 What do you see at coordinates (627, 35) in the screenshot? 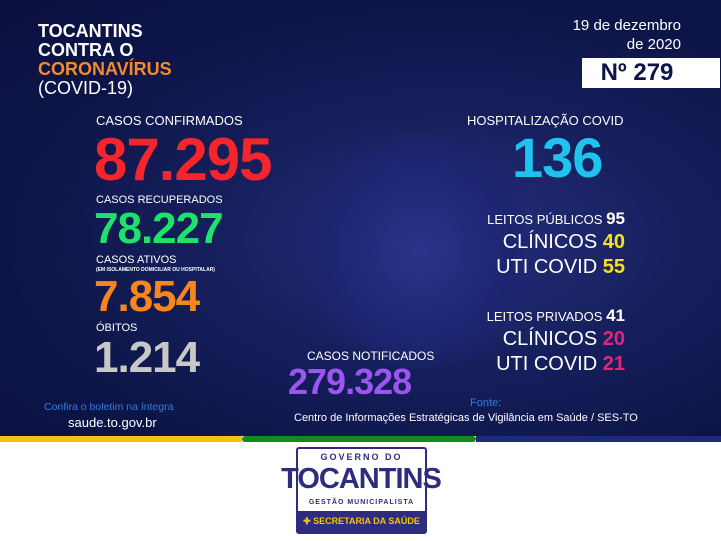
I see `date: 19 de dezembro de 2020` at bounding box center [627, 35].